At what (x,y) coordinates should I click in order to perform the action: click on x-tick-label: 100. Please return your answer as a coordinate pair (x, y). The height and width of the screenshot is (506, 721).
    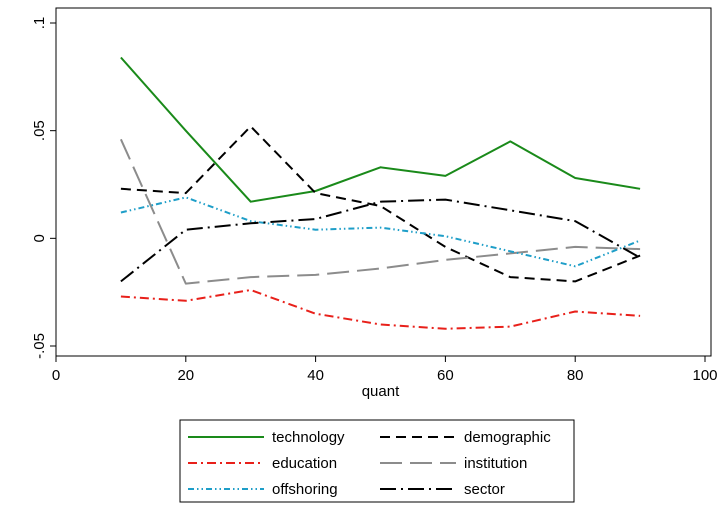
    Looking at the image, I should click on (704, 375).